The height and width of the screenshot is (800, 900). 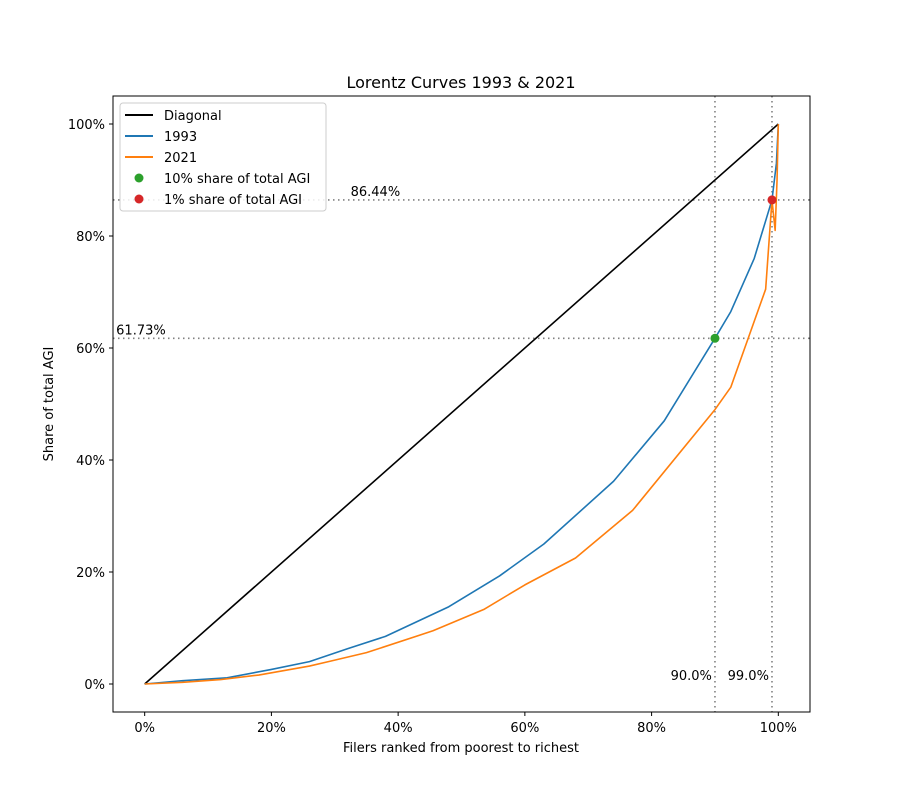 I want to click on x-axis-label: Filers ranked from poorest to richest, so click(x=461, y=748).